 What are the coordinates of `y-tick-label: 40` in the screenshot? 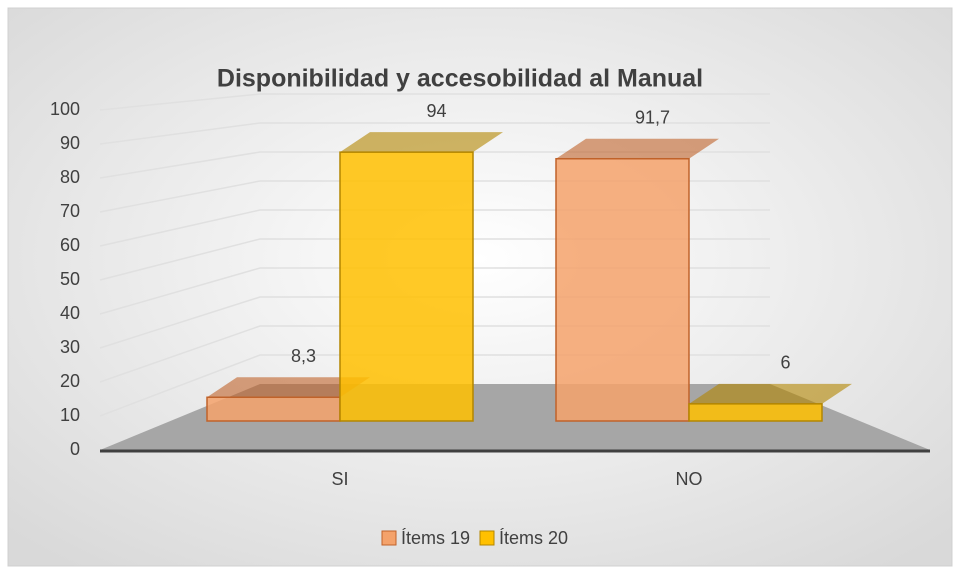 It's located at (70, 313).